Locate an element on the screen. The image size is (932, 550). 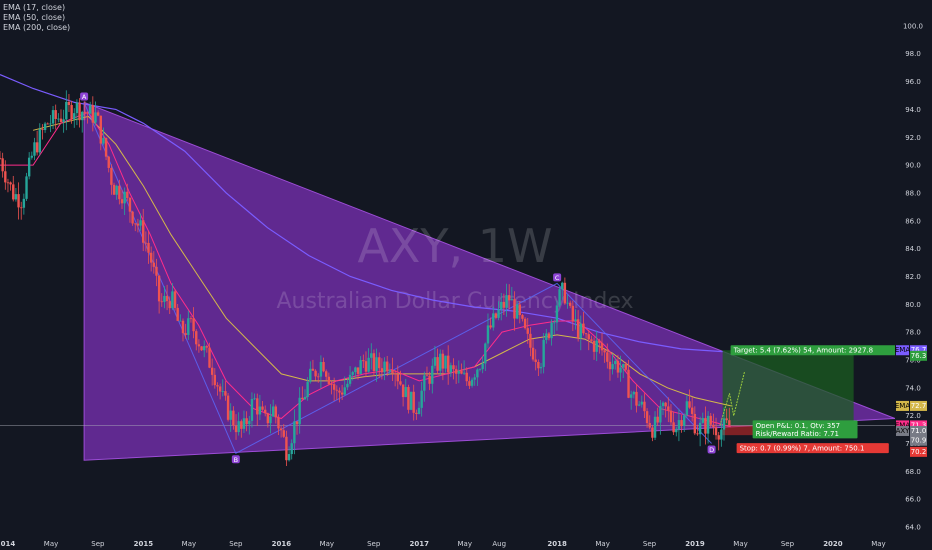
time-tick-label: 2016 is located at coordinates (282, 544).